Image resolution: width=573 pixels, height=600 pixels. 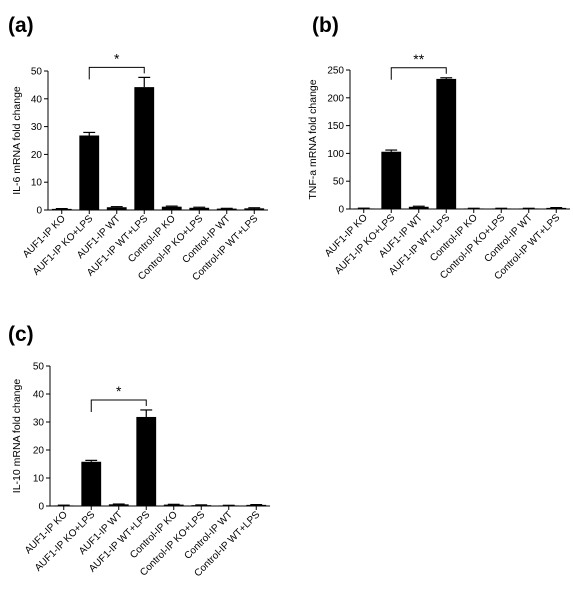 I want to click on panel-label: (a), so click(x=21, y=25).